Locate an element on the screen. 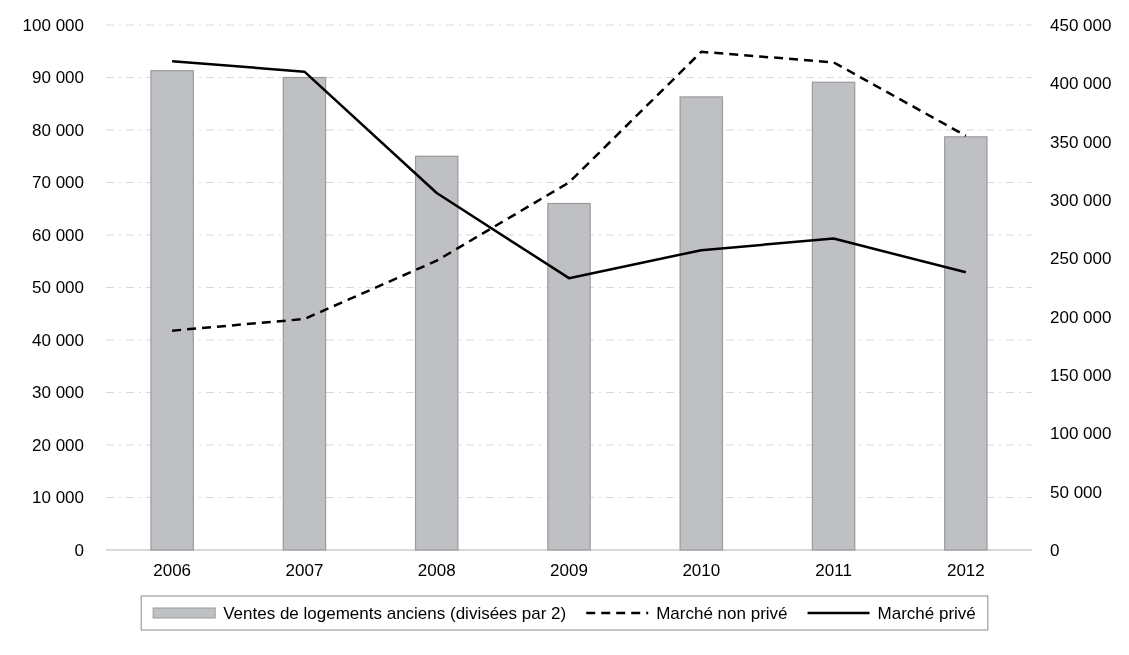  x-tick-label: 2011 is located at coordinates (833, 571).